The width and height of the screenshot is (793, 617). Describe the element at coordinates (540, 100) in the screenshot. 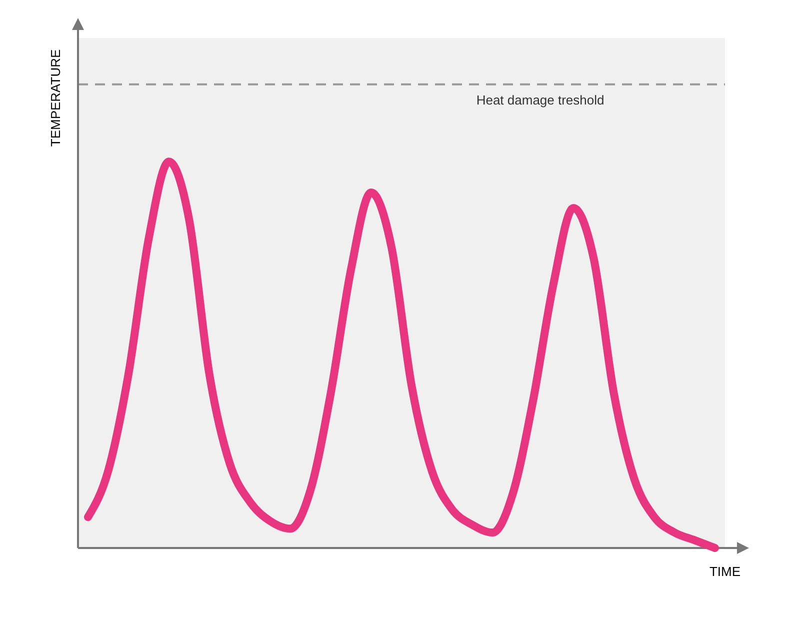

I see `ref-line-label: Heat damage treshold` at that location.